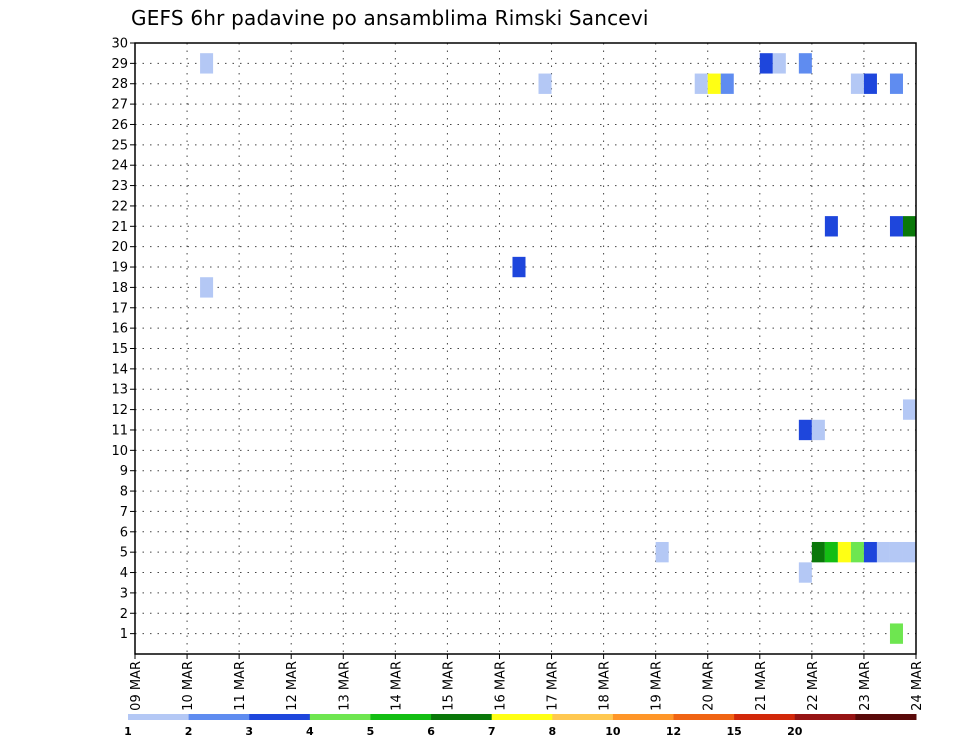  What do you see at coordinates (500, 686) in the screenshot?
I see `x-tick-label: 16 MAR` at bounding box center [500, 686].